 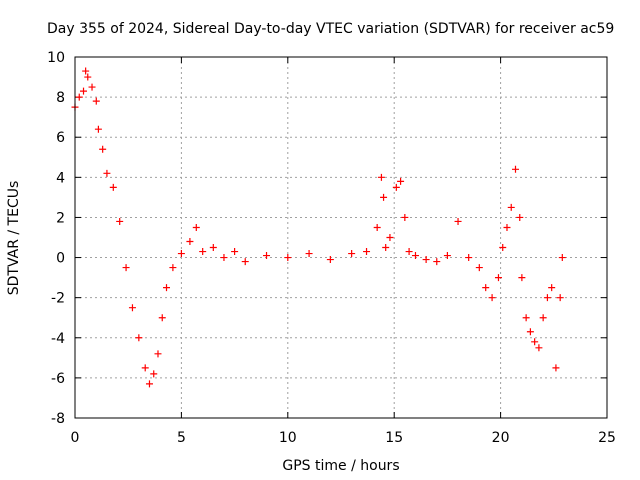 What do you see at coordinates (340, 466) in the screenshot?
I see `x-axis-label: GPS time / hours` at bounding box center [340, 466].